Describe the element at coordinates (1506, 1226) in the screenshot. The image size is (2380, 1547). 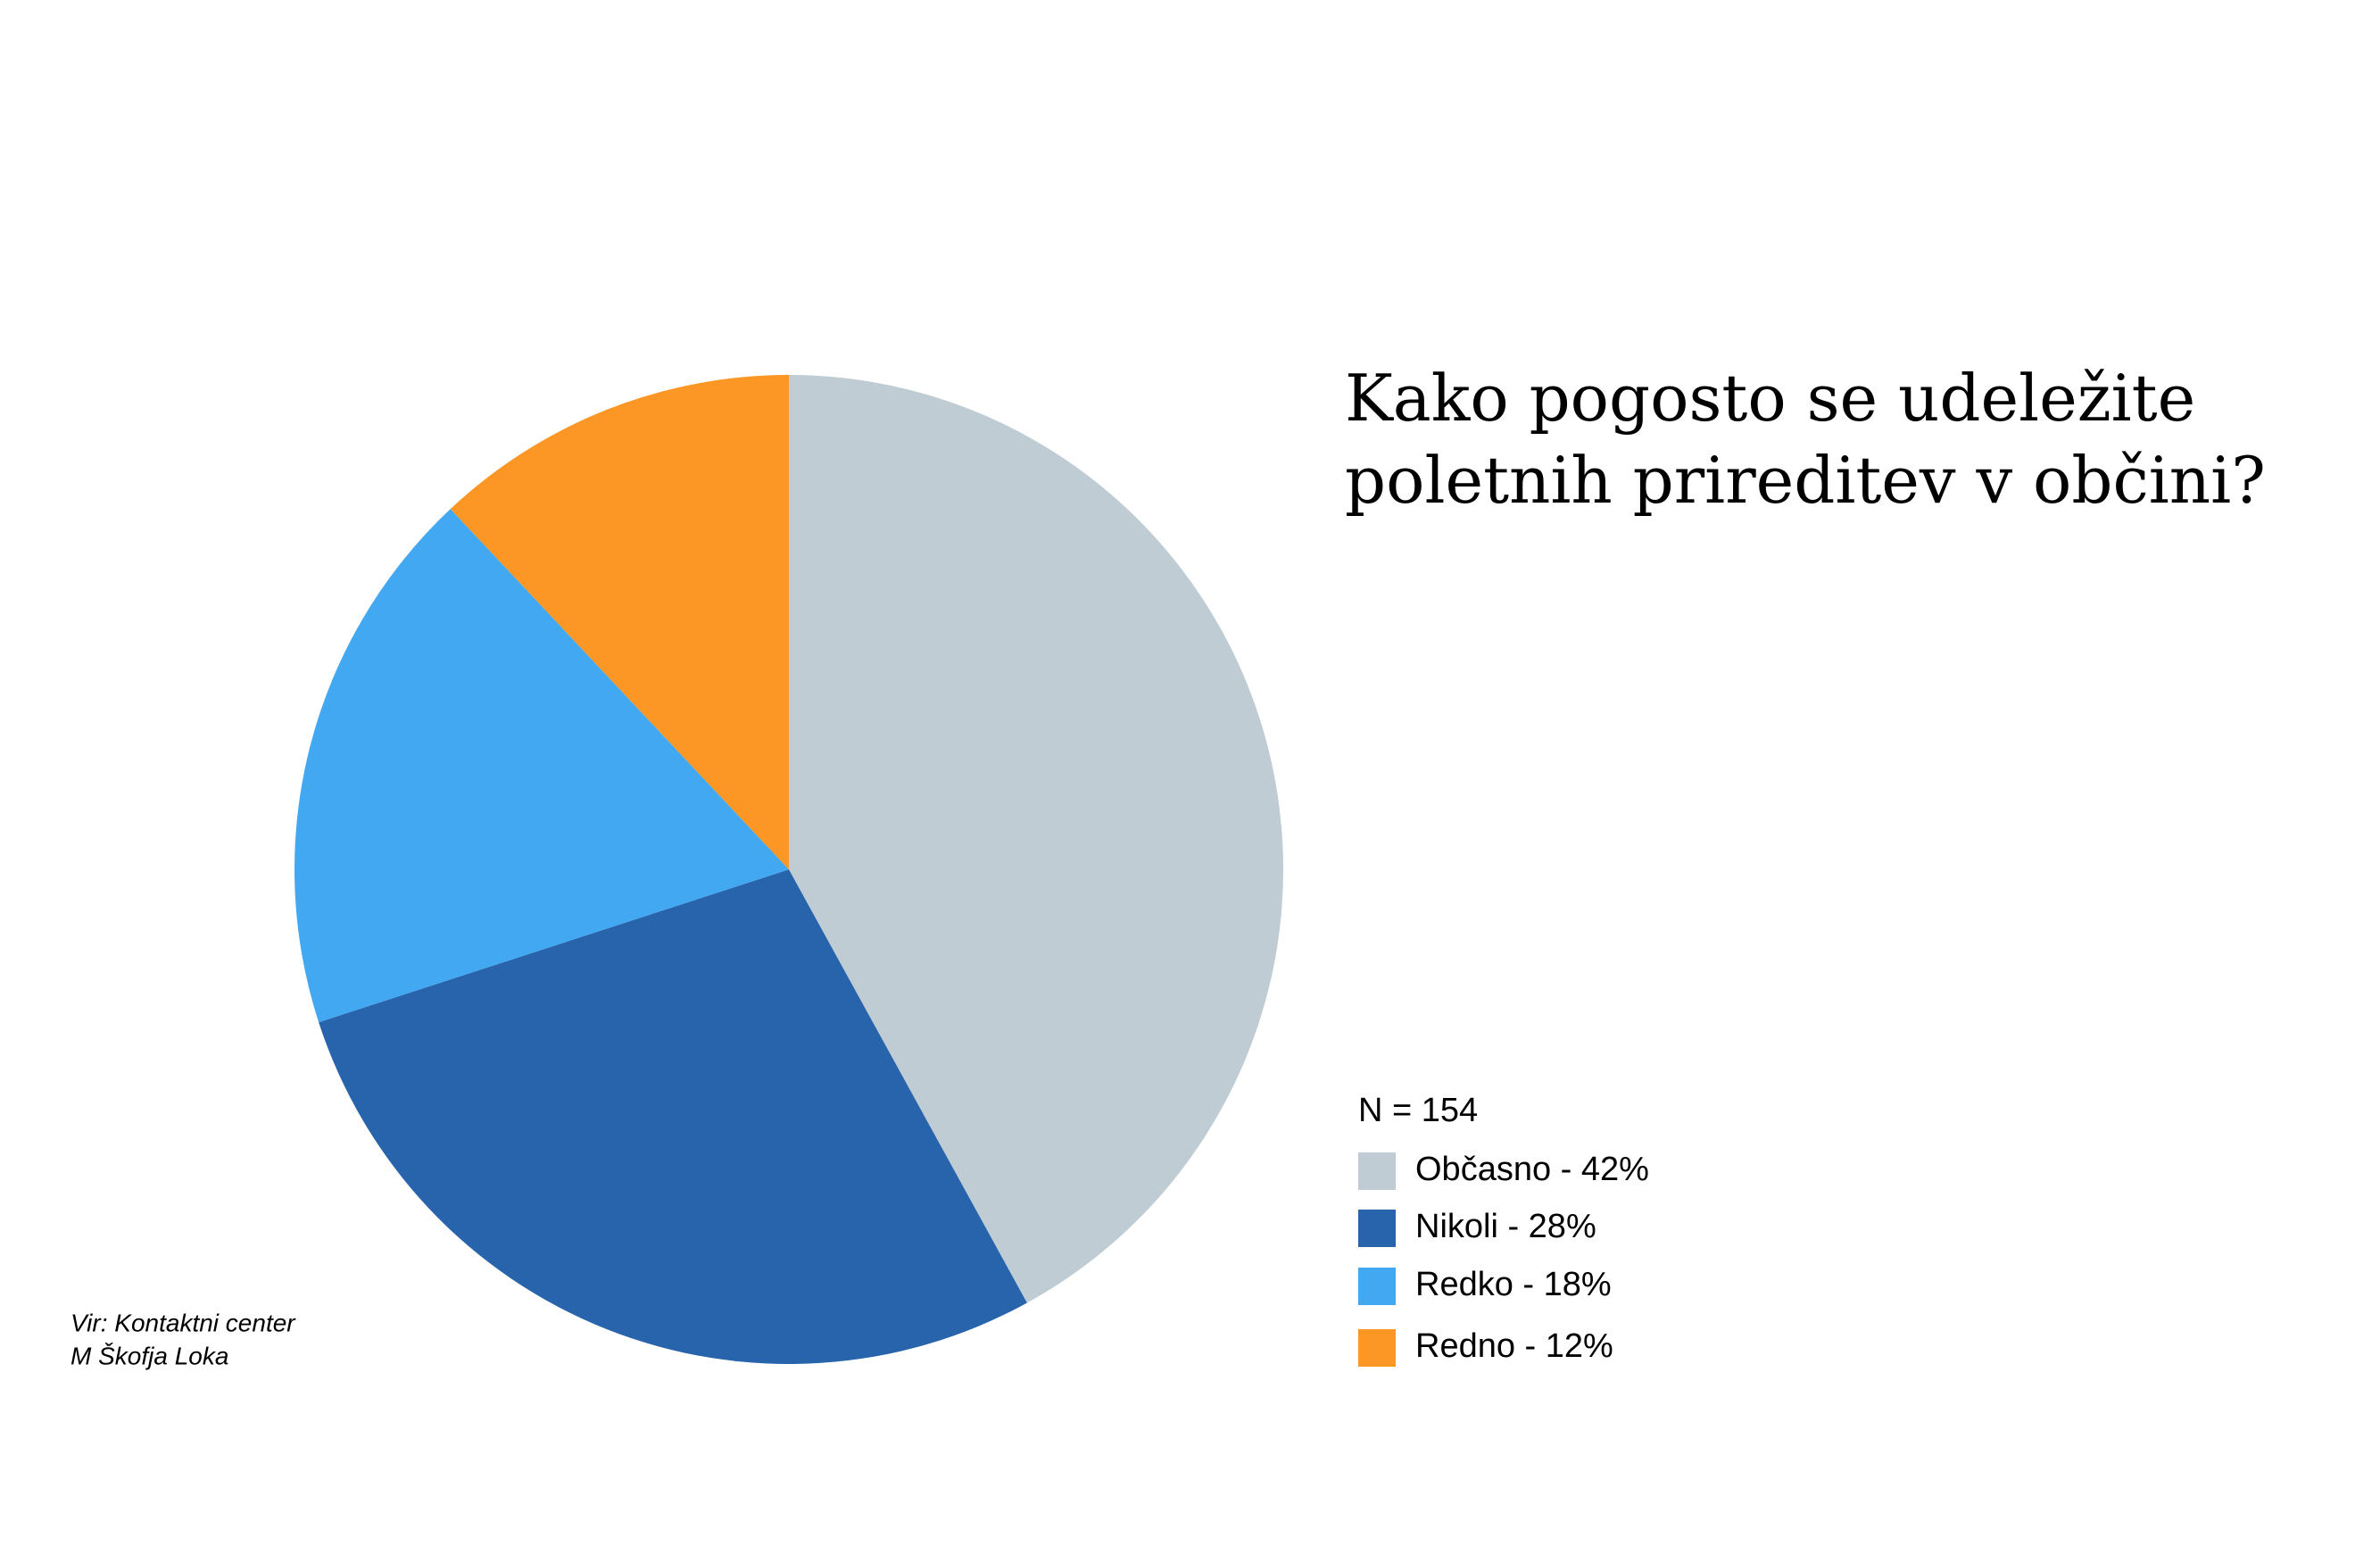
I see `legend-label: Nikoli - 28%` at that location.